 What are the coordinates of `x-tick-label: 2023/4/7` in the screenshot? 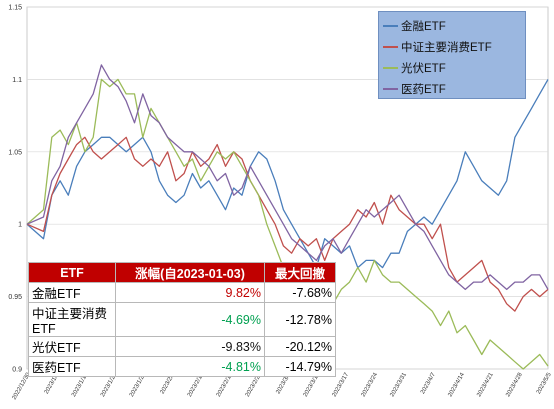 It's located at (428, 383).